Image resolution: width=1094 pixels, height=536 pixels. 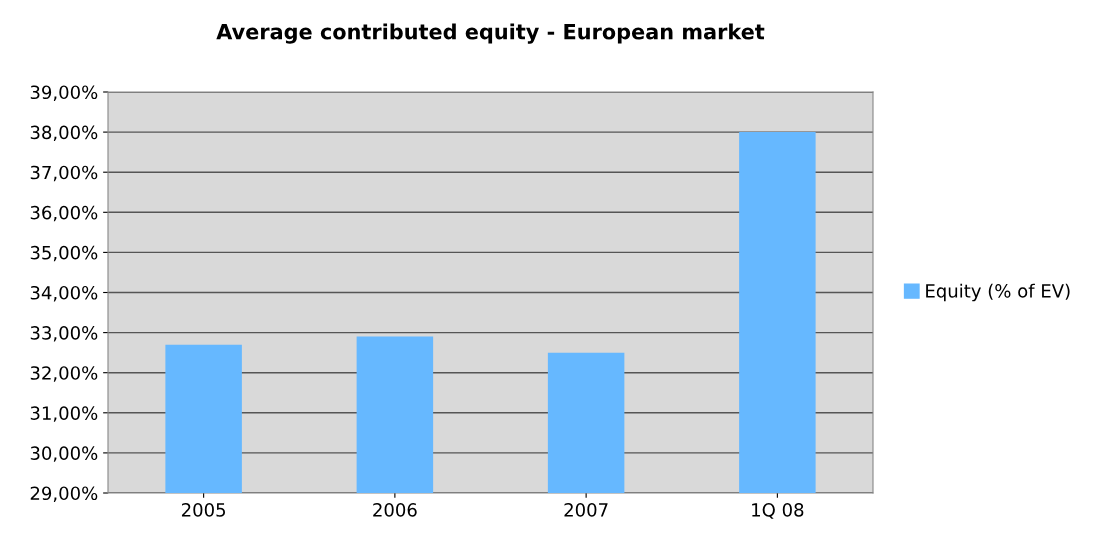 What do you see at coordinates (64, 213) in the screenshot?
I see `y-tick-label: 36,00%` at bounding box center [64, 213].